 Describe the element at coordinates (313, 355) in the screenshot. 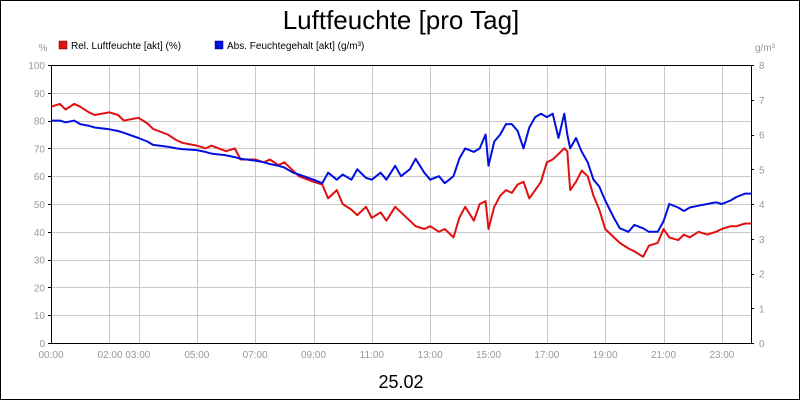

I see `x-tick-label: 09:00` at that location.